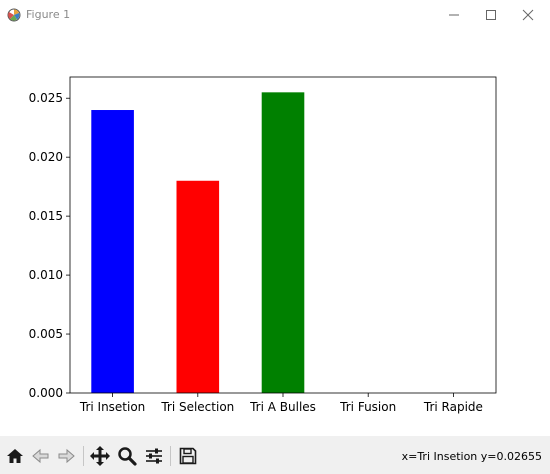 The image size is (550, 474). I want to click on y-tick-label: 0.000, so click(46, 393).